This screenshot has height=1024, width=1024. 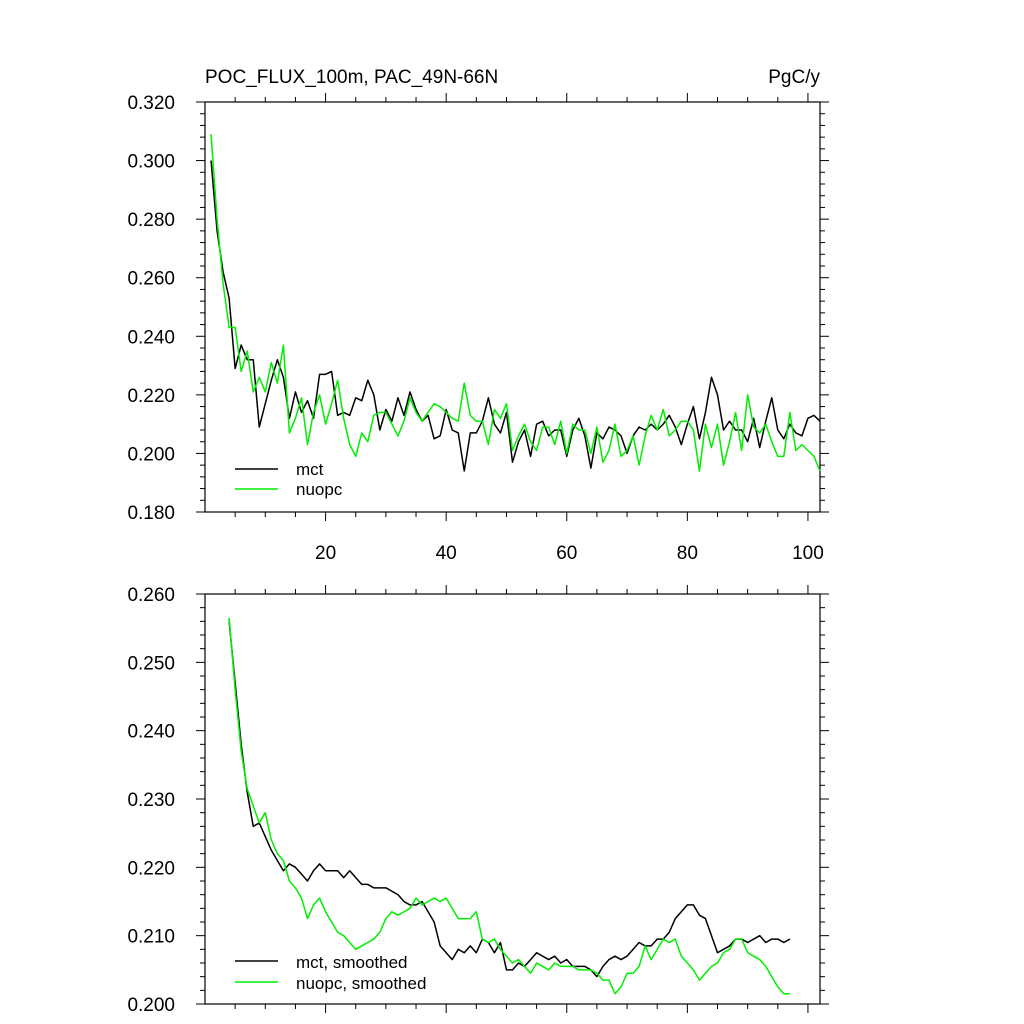 I want to click on x-tick-label: 60, so click(x=566, y=553).